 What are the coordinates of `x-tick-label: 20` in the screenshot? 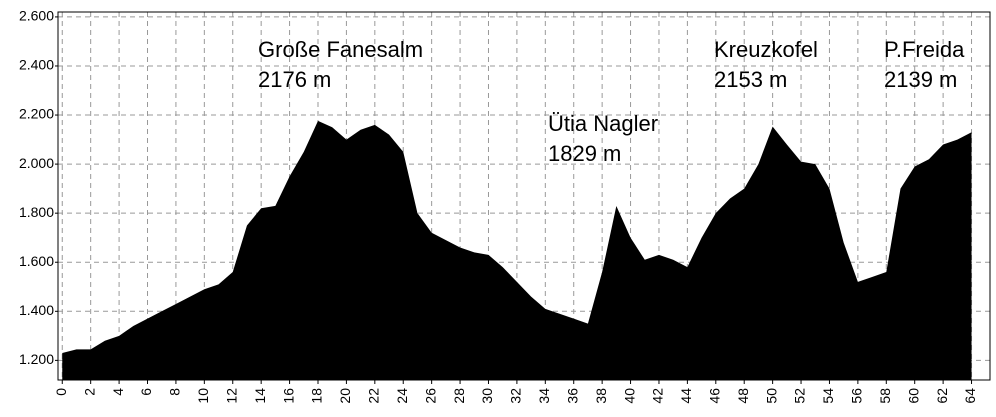 It's located at (345, 396).